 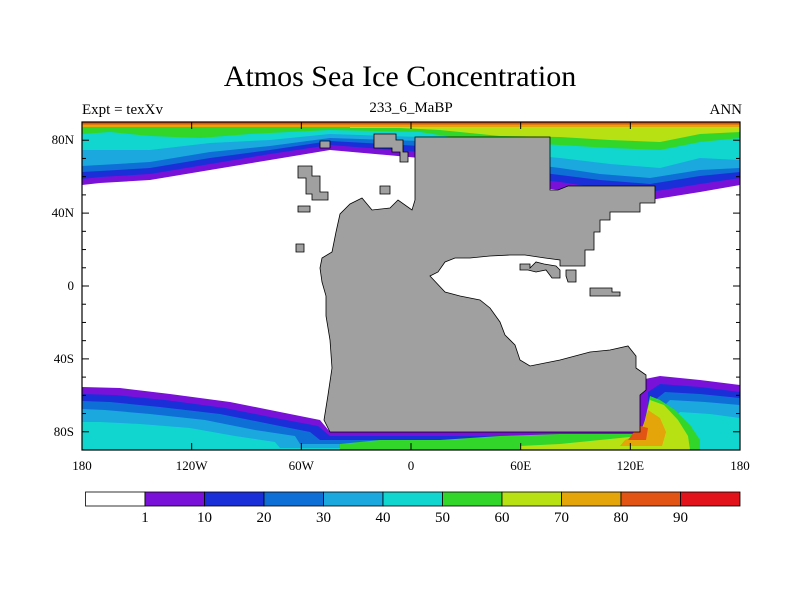 I want to click on island-i, so click(x=605, y=292).